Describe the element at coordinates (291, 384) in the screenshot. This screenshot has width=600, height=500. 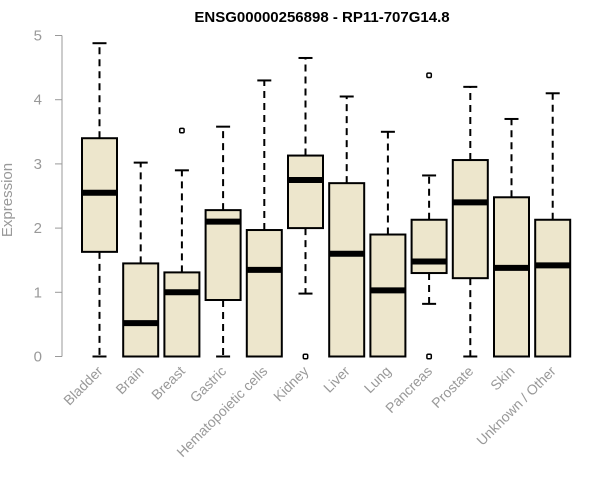
I see `x-tick-label: Kidney` at that location.